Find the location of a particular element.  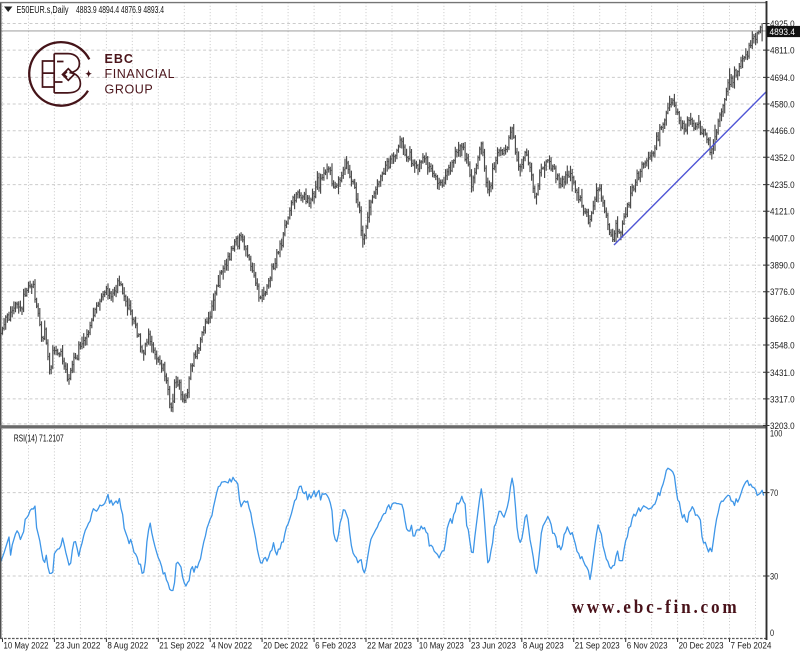

svg-text: 3203.0 is located at coordinates (782, 426).